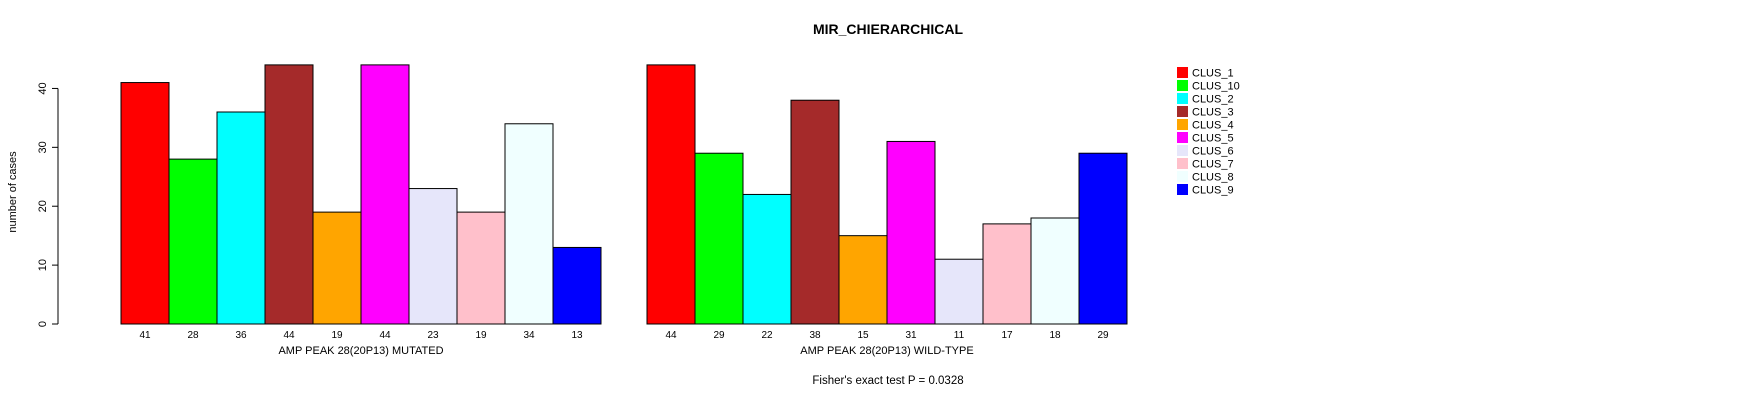 This screenshot has width=1740, height=405. I want to click on legend-label: CLUS_6, so click(1213, 152).